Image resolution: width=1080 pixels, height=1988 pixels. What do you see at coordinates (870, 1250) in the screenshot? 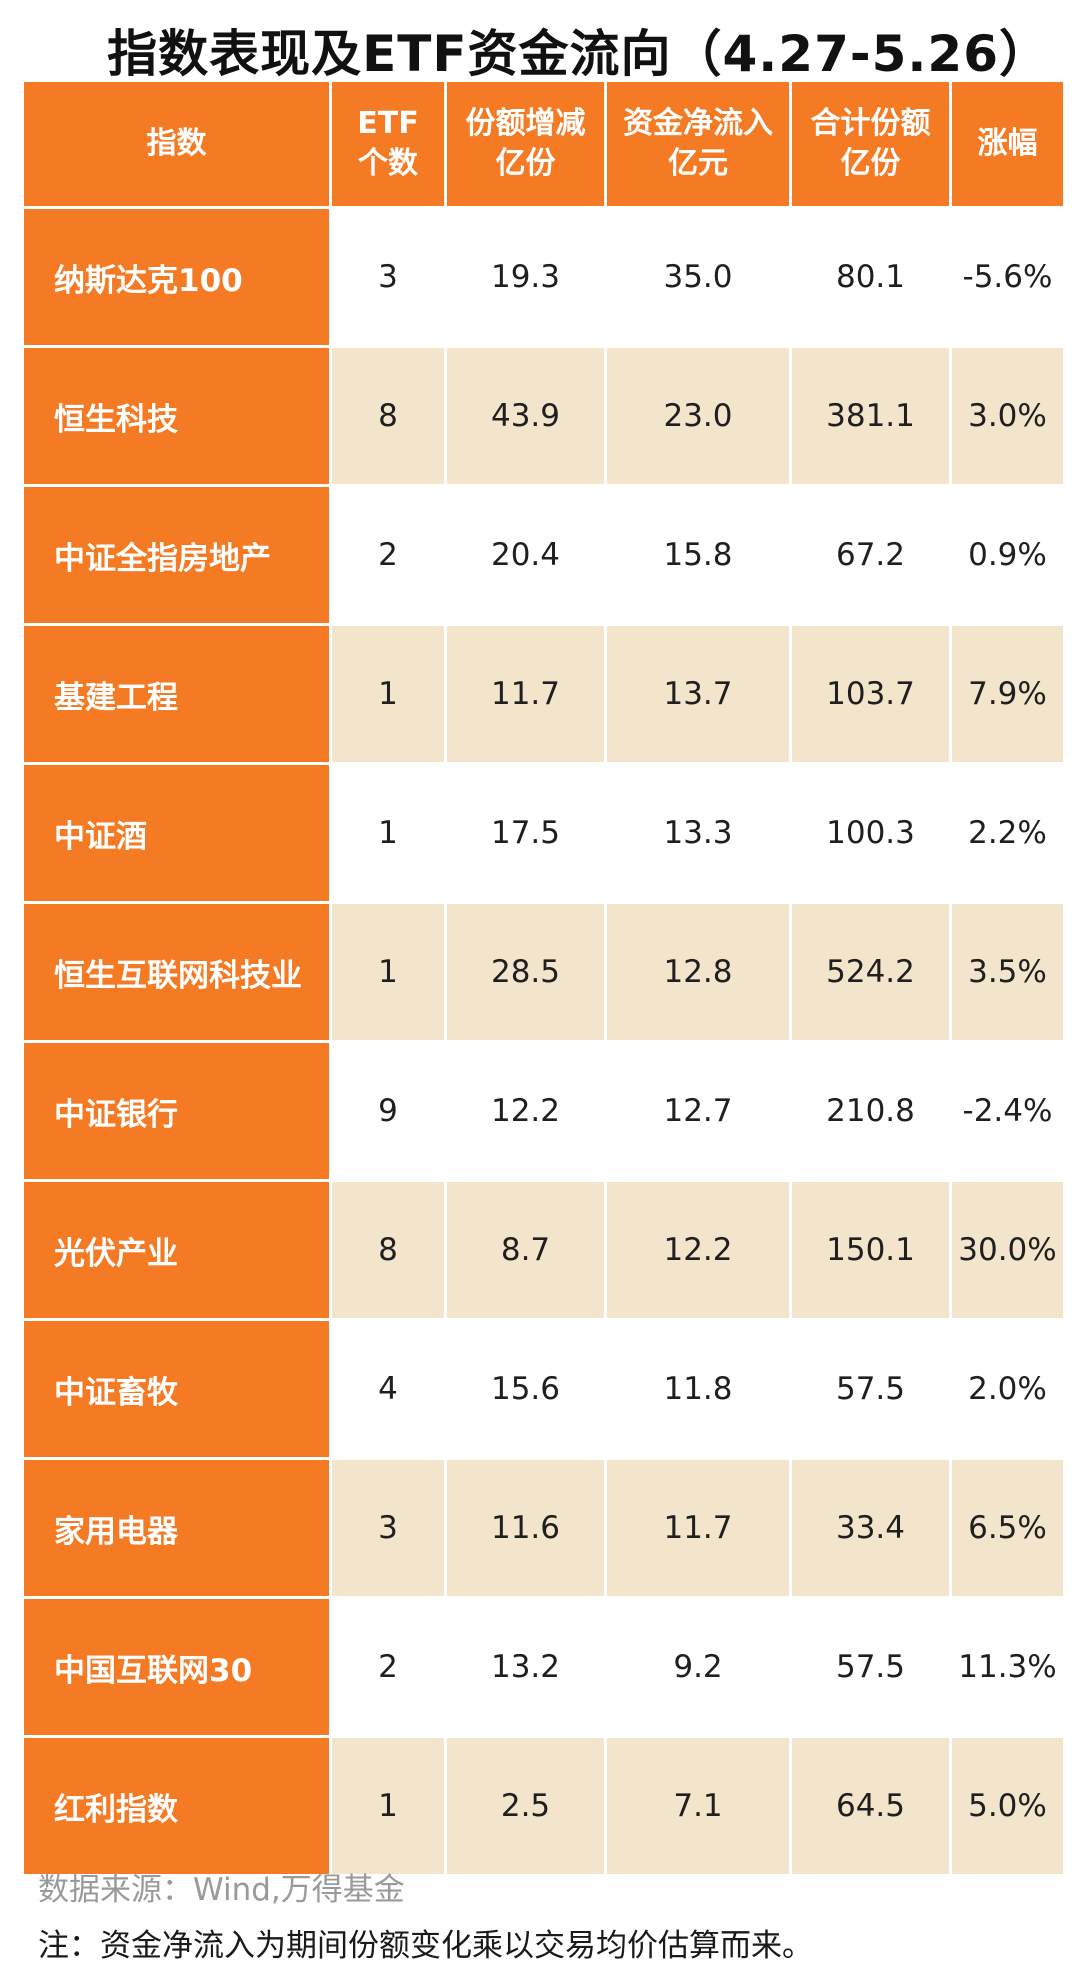
I see `total-shares-cell: 150.1` at bounding box center [870, 1250].